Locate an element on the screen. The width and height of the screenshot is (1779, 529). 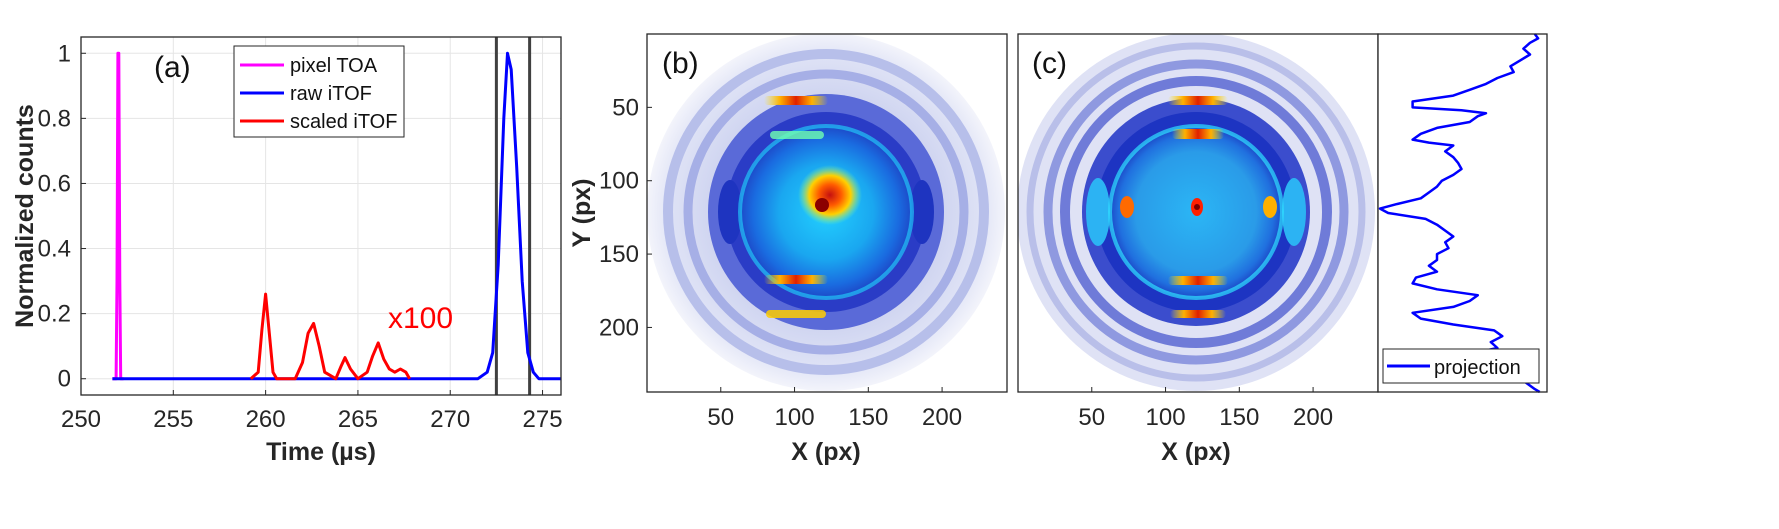
right-hot-spot is located at coordinates (1270, 207).